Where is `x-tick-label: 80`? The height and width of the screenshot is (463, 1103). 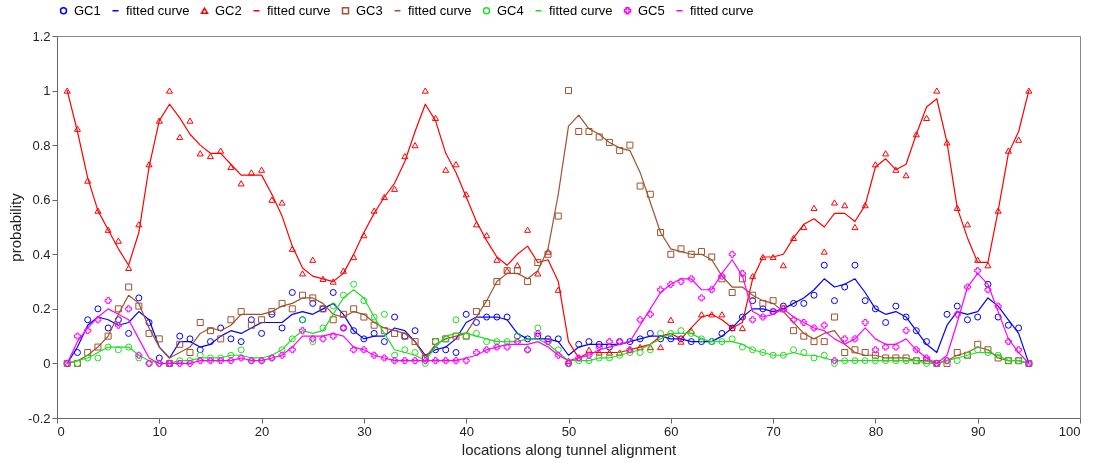
x-tick-label: 80 is located at coordinates (876, 431).